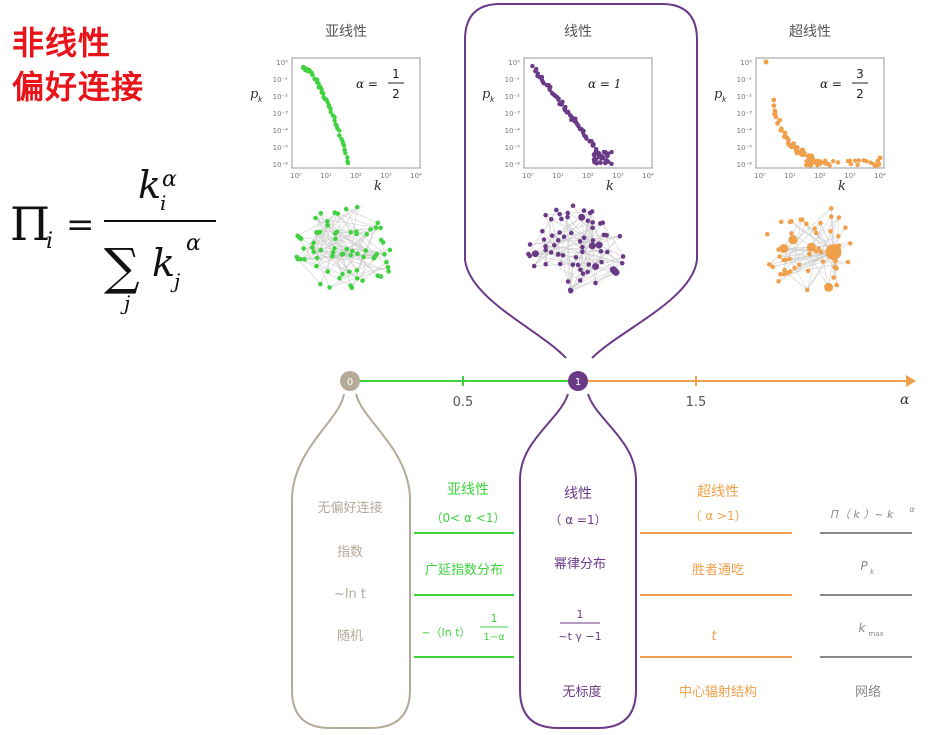 The image size is (942, 735). Describe the element at coordinates (193, 243) in the screenshot. I see `formula-den-sup: α` at that location.